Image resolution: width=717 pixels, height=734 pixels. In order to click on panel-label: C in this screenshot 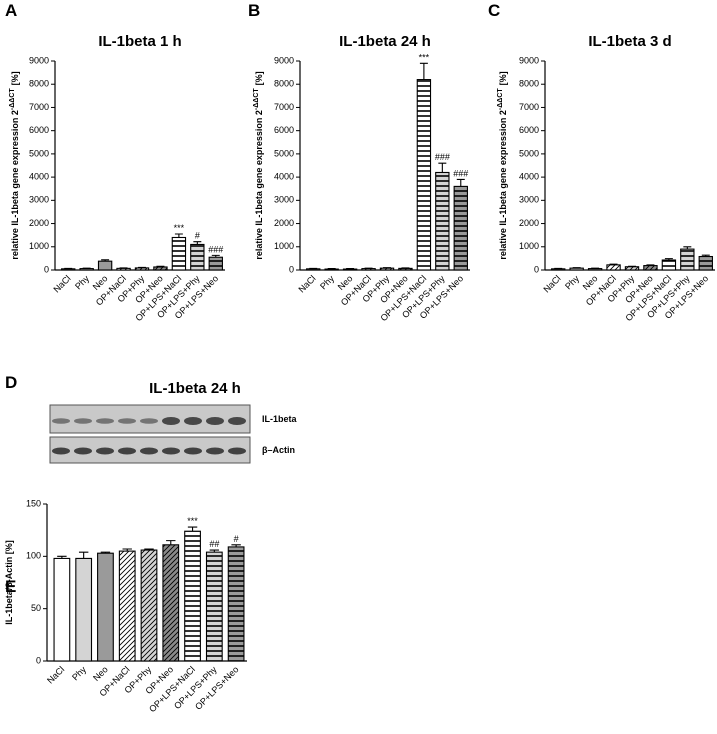, I will do `click(494, 10)`.